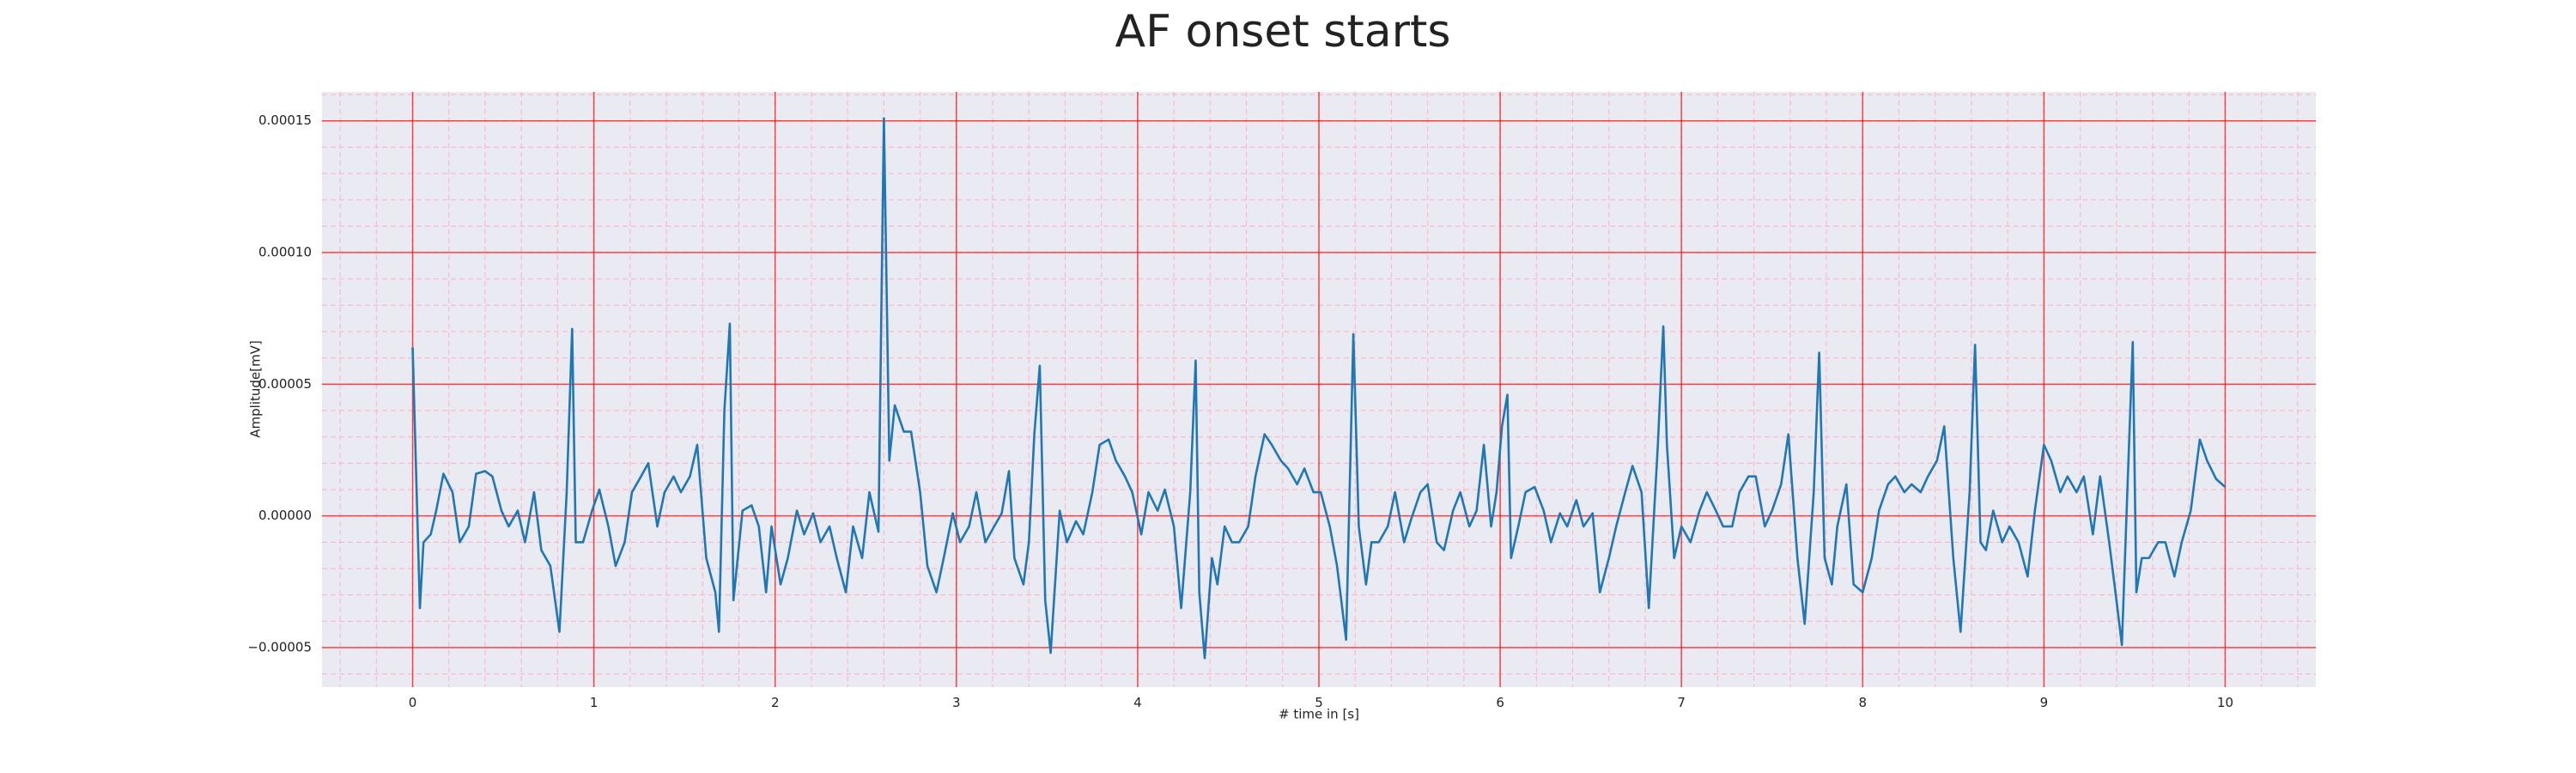 The image size is (2576, 773). Describe the element at coordinates (594, 702) in the screenshot. I see `x-tick-label: 1` at that location.